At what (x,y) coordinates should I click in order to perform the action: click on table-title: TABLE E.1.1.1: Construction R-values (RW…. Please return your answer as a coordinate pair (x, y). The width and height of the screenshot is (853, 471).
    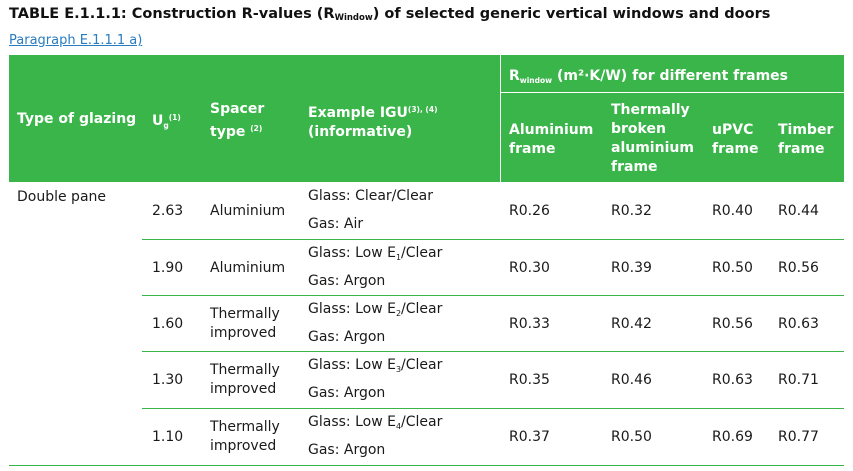
    Looking at the image, I should click on (429, 14).